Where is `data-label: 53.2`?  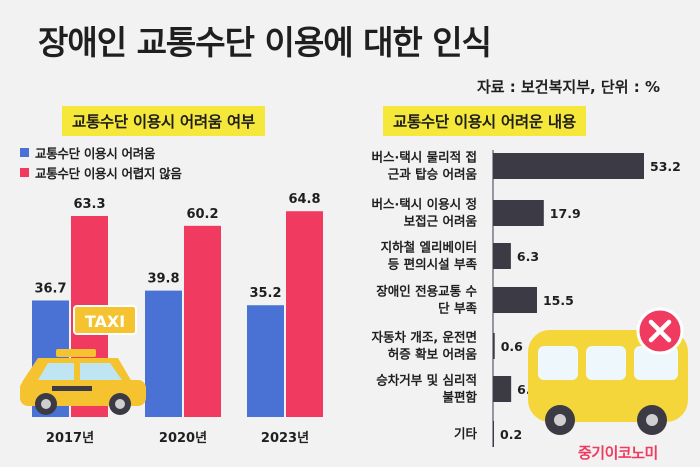
data-label: 53.2 is located at coordinates (665, 166).